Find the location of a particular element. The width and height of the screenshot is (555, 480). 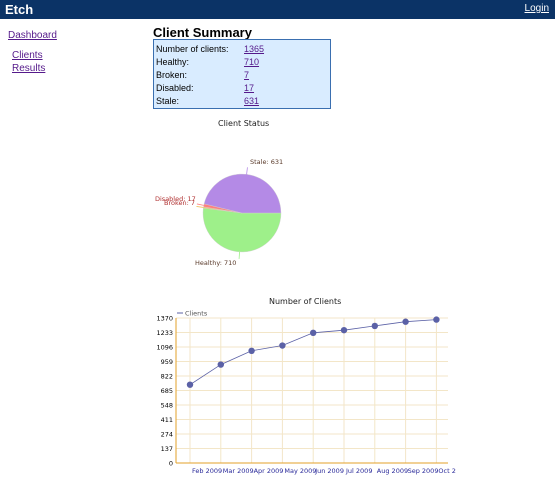

summary-label: Broken: is located at coordinates (172, 75).